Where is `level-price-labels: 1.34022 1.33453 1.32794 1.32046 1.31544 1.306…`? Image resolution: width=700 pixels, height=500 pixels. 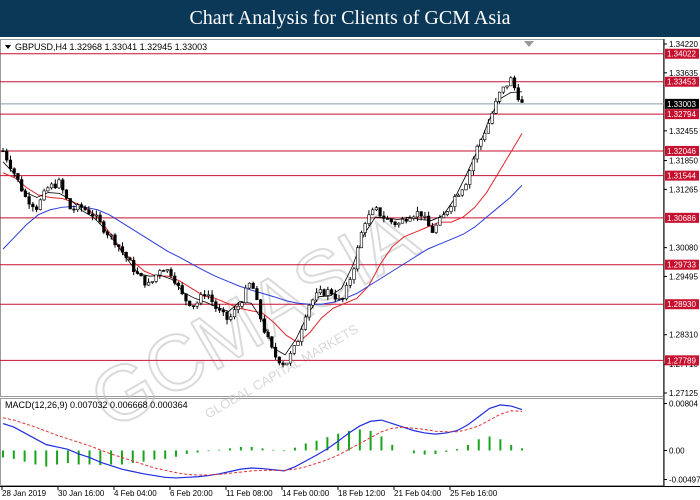
level-price-labels: 1.34022 1.33453 1.32794 1.32046 1.31544 1.306… is located at coordinates (682, 207).